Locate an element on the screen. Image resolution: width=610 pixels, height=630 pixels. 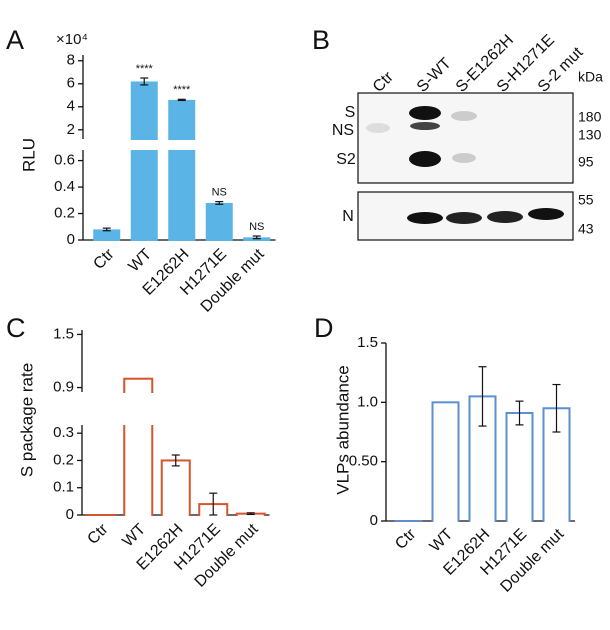
y-multiplier: ×10⁴ is located at coordinates (72, 39).